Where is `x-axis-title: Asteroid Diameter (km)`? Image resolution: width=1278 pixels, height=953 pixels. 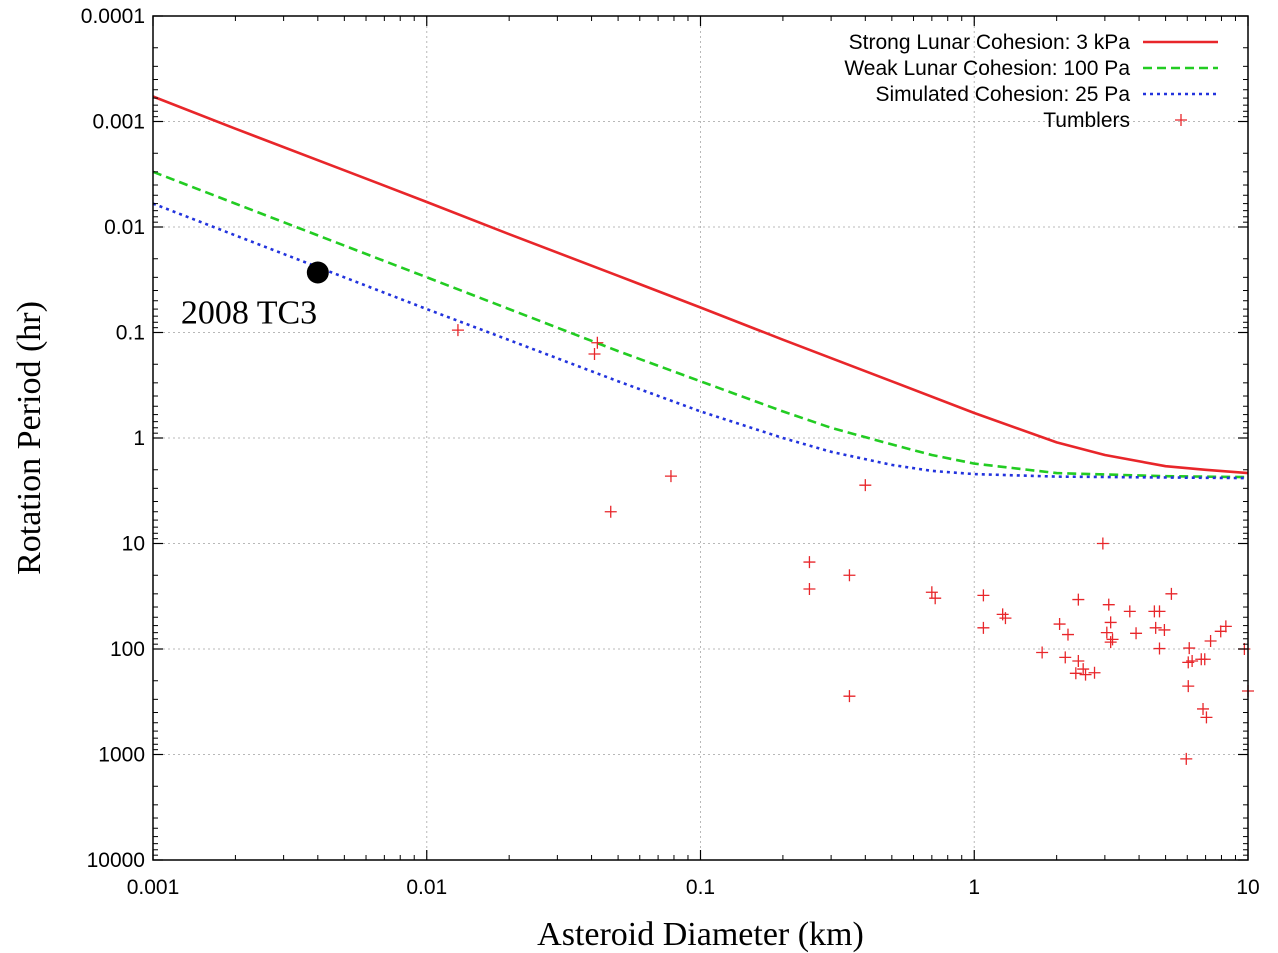
x-axis-title: Asteroid Diameter (km) is located at coordinates (700, 934).